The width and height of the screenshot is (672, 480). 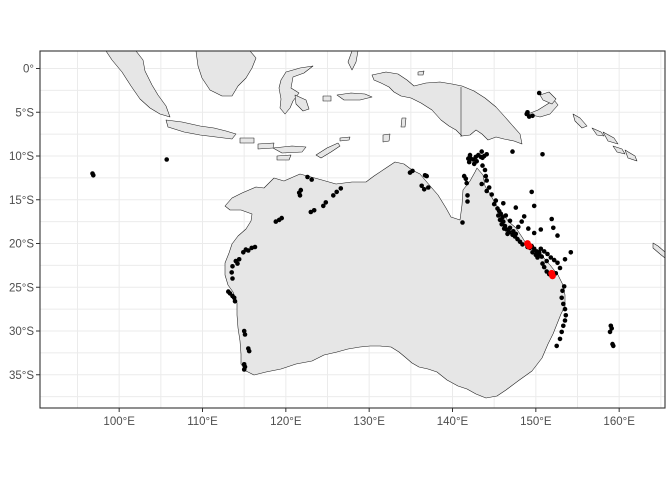 I want to click on y-tick-label: 30°S, so click(x=21, y=332).